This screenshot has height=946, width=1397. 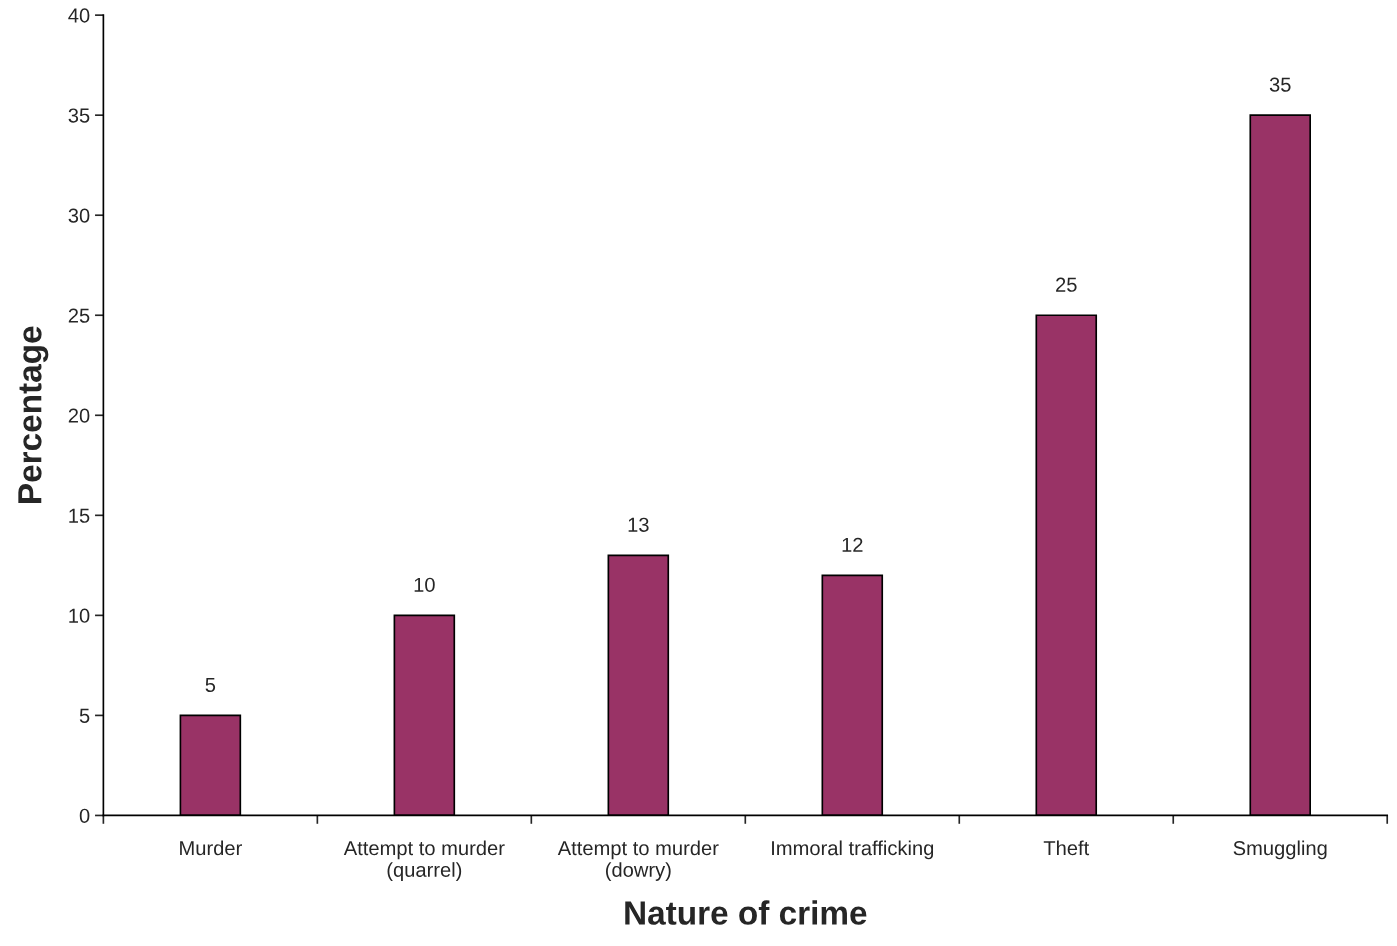 What do you see at coordinates (84, 715) in the screenshot?
I see `y-tick-label: 5` at bounding box center [84, 715].